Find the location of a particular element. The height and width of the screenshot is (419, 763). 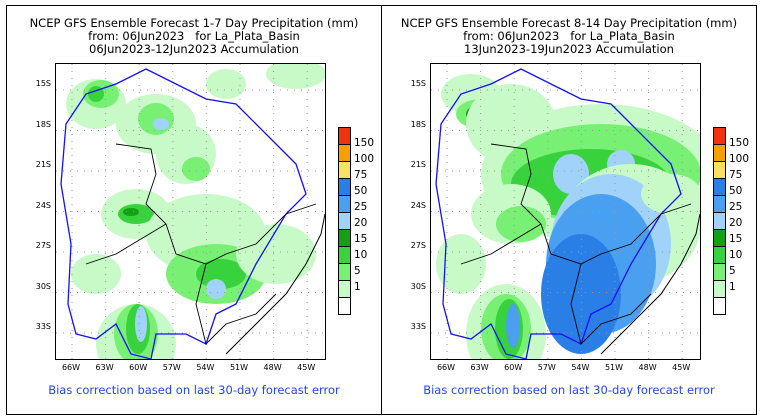

title-line-3: 06Jun2023-12Jun2023 Accumulation is located at coordinates (194, 49).